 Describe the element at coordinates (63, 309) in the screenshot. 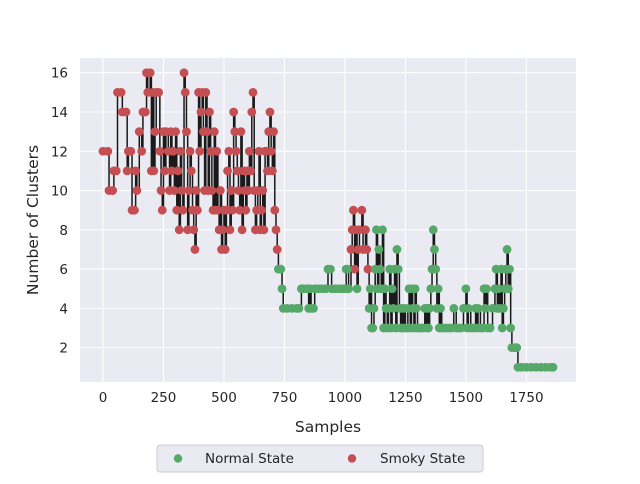

I see `y-tick-label: 4` at that location.